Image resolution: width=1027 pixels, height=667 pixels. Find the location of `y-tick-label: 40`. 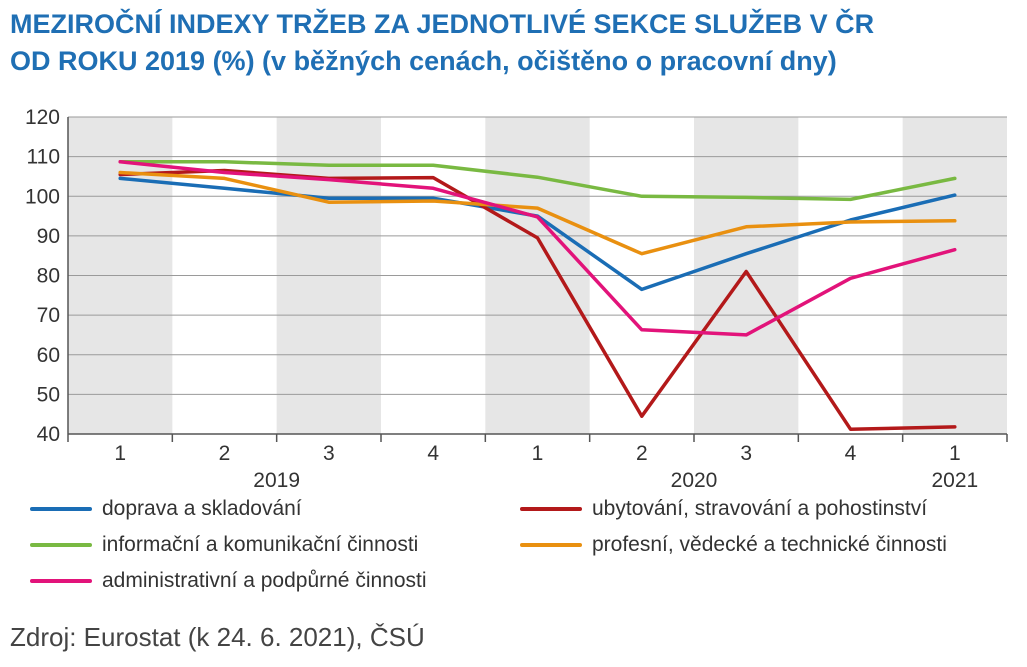

y-tick-label: 40 is located at coordinates (48, 434).